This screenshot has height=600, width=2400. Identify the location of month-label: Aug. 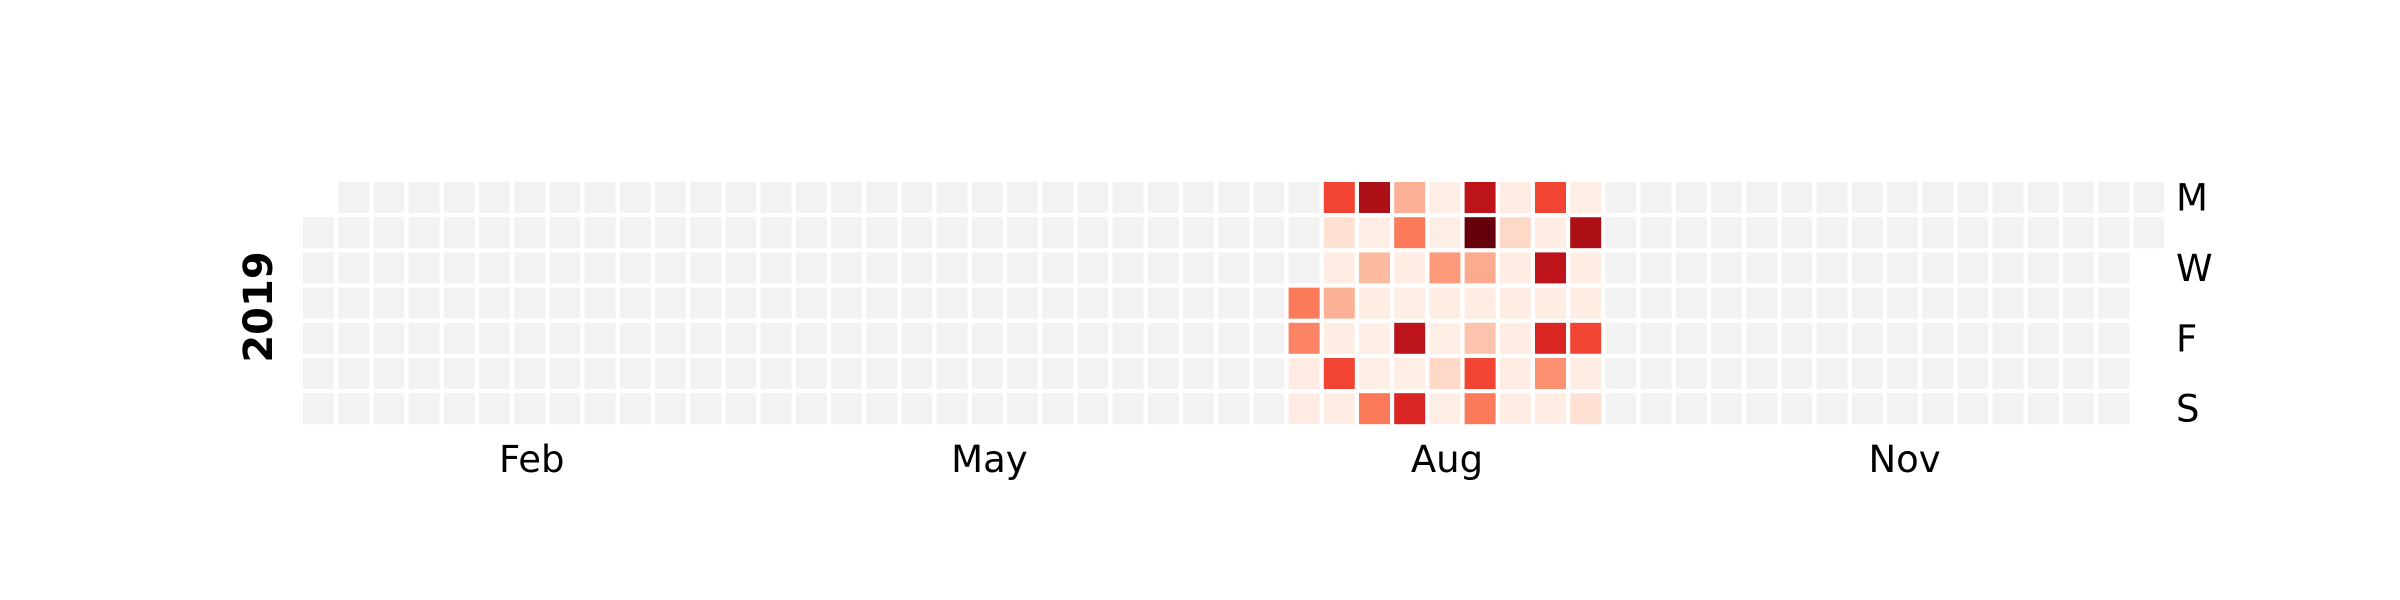
(1447, 459).